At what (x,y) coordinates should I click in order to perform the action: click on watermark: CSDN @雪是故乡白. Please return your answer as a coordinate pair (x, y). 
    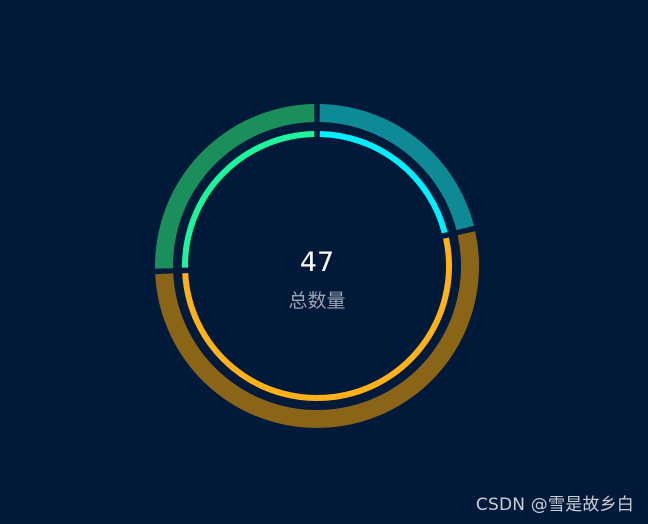
    Looking at the image, I should click on (554, 505).